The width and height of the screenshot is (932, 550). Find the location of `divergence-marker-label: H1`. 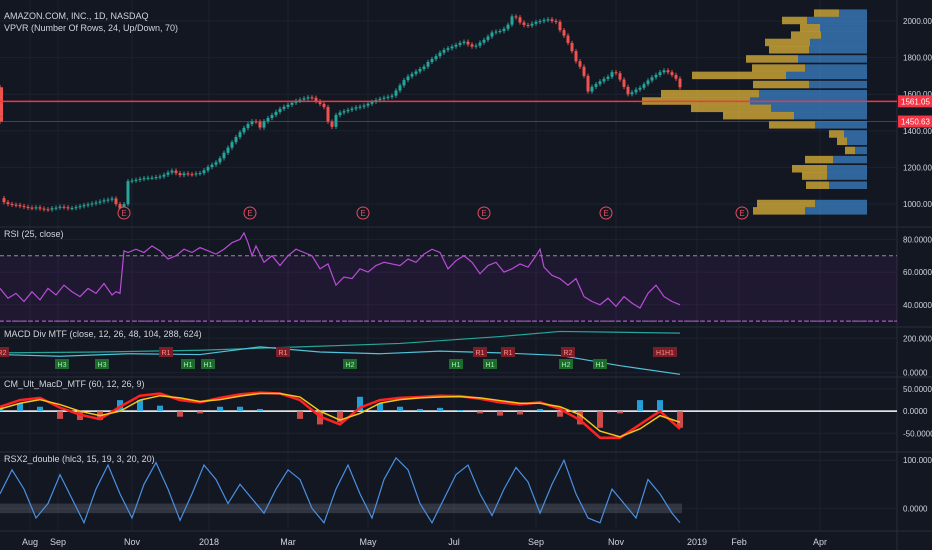

divergence-marker-label: H1 is located at coordinates (456, 365).